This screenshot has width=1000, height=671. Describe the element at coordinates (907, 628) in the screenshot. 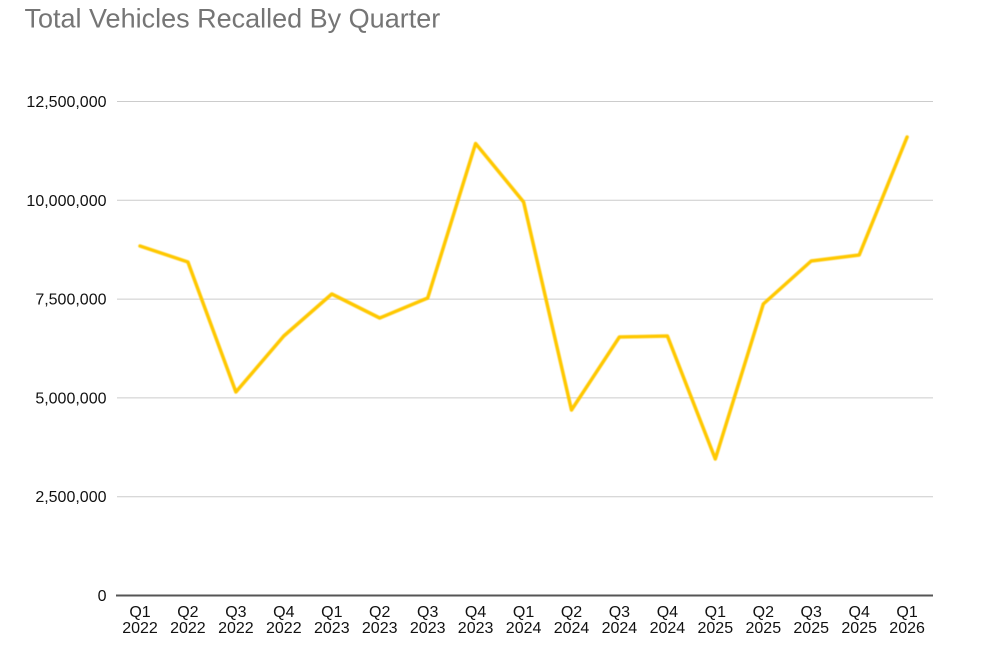

I see `svg-text: 2026` at that location.